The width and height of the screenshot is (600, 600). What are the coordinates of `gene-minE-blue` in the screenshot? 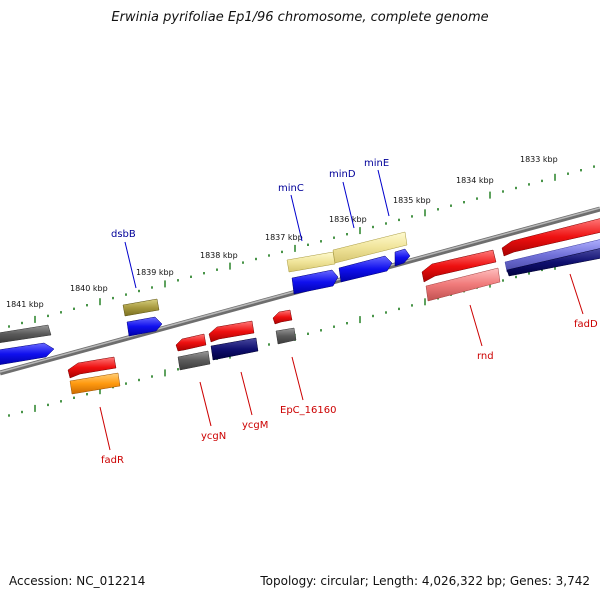 It's located at (402, 257).